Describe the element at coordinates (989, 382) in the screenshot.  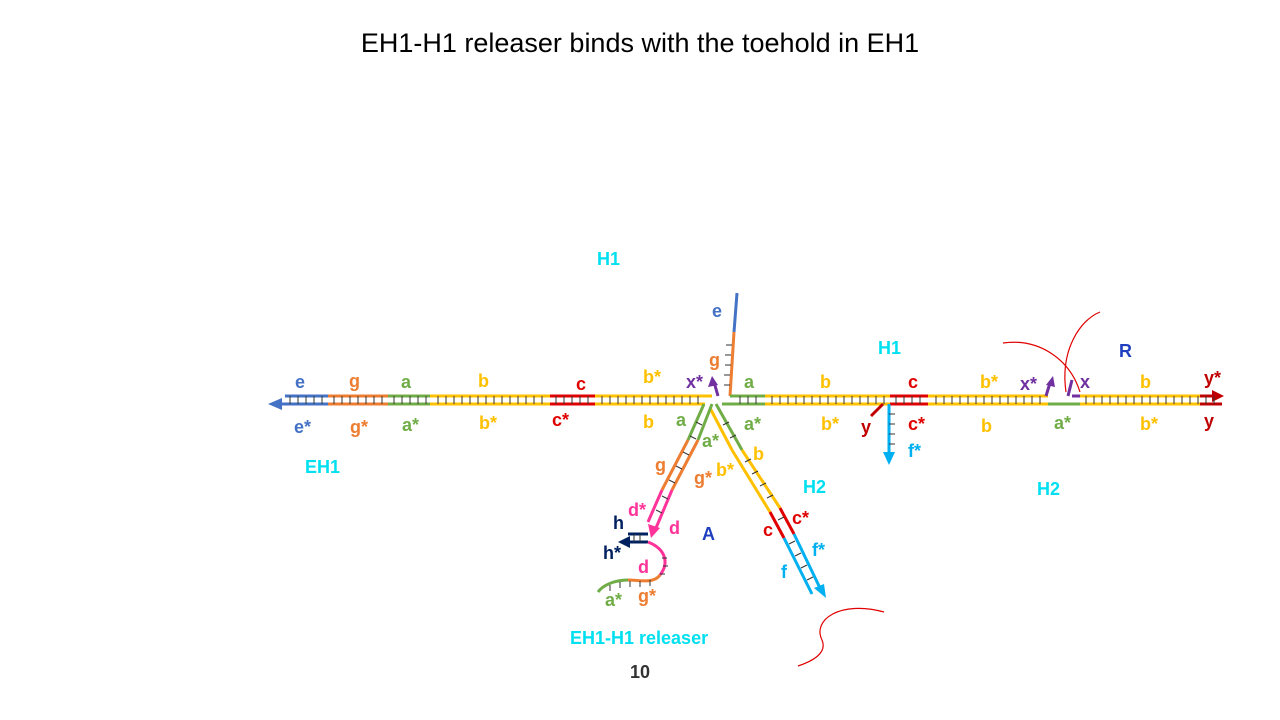
I see `label-b-star-right-top: b*` at that location.